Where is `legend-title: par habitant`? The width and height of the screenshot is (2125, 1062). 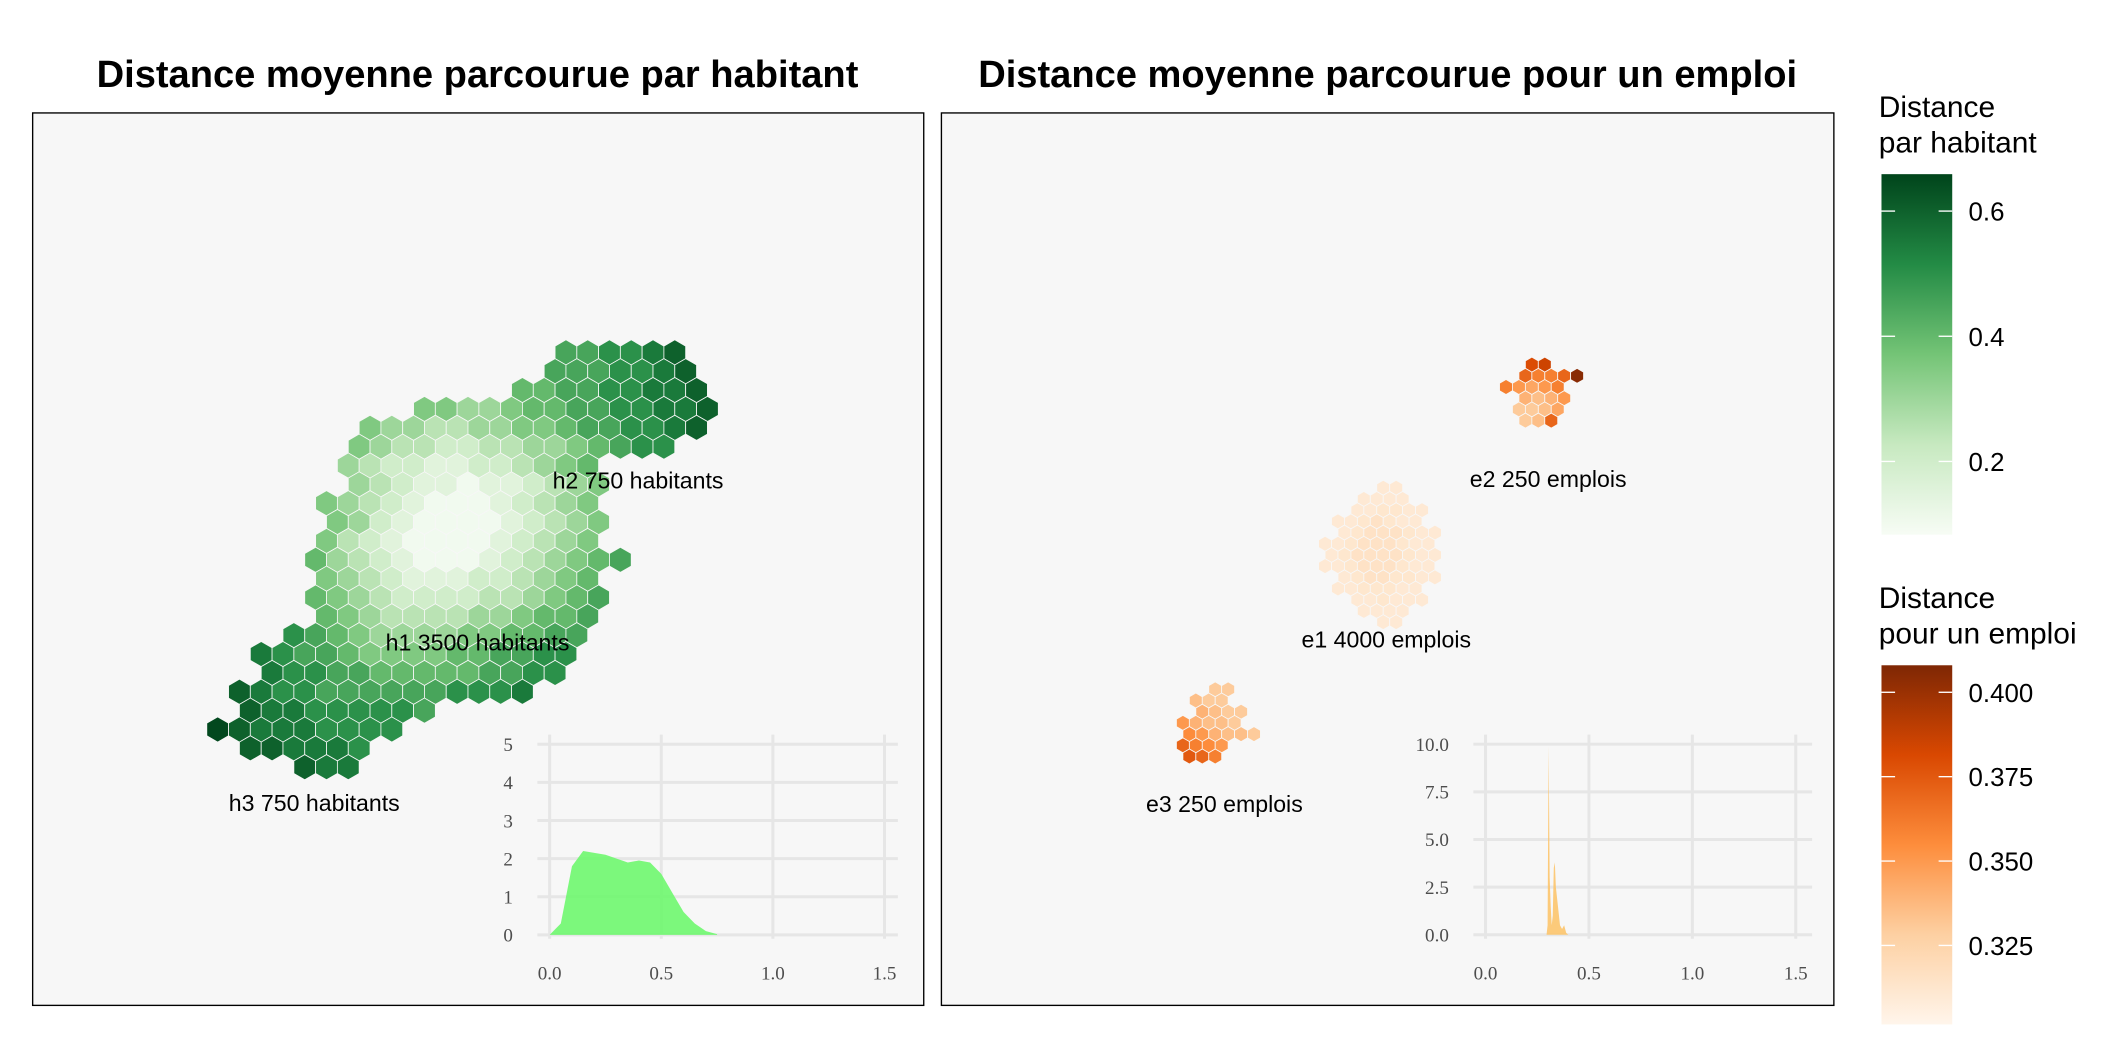
legend-title: par habitant is located at coordinates (1958, 142).